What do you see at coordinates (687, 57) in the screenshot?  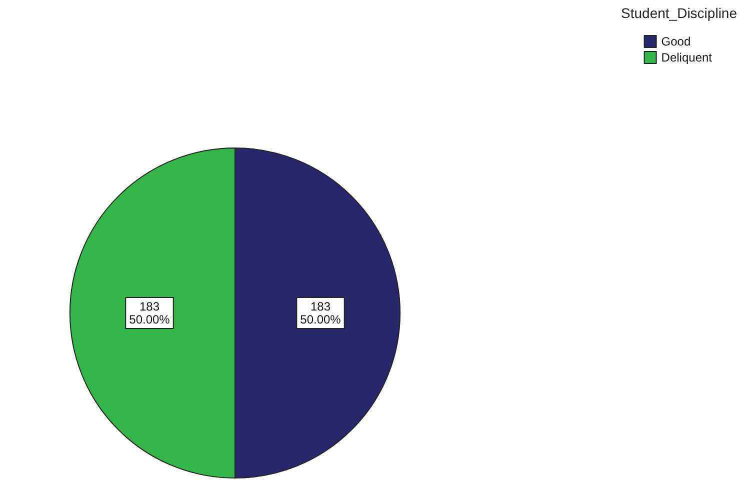 I see `legend-label: Deliquent` at bounding box center [687, 57].